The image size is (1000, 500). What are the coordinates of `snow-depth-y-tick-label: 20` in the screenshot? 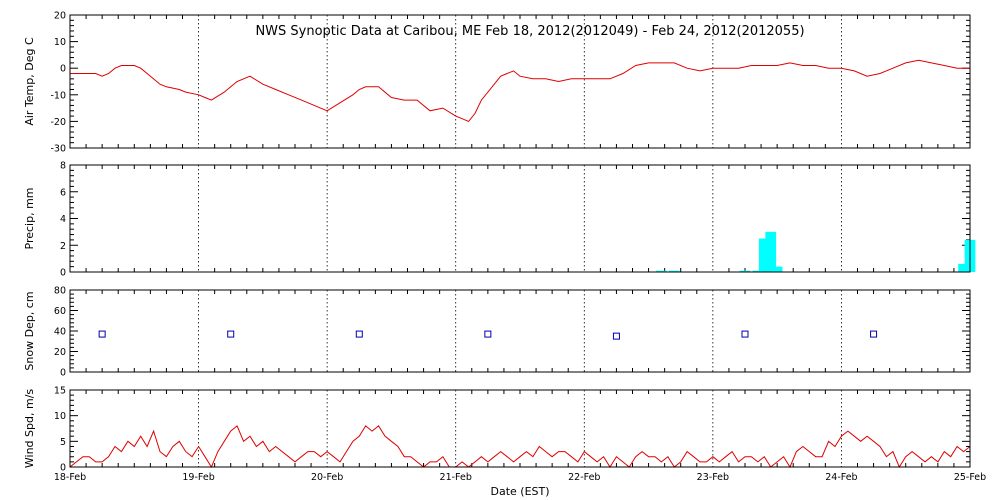 It's located at (60, 352).